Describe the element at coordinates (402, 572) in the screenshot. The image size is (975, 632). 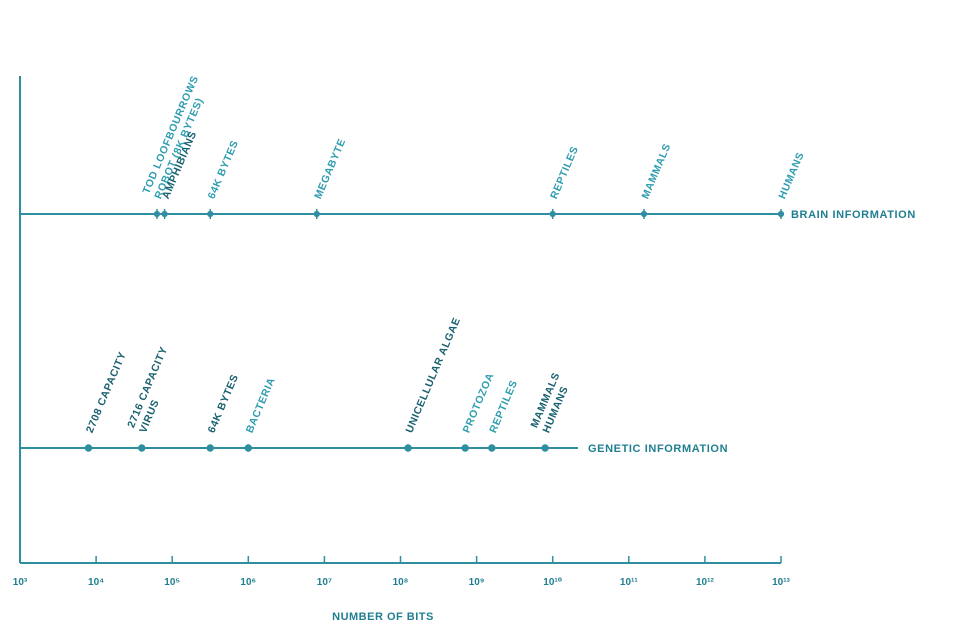
I see `x-ticks: 10³ 10⁴ 10⁵ 10⁶ 10⁷ 10⁸ 10⁹ 10¹⁰ 10¹¹ 10¹² 10¹³` at that location.